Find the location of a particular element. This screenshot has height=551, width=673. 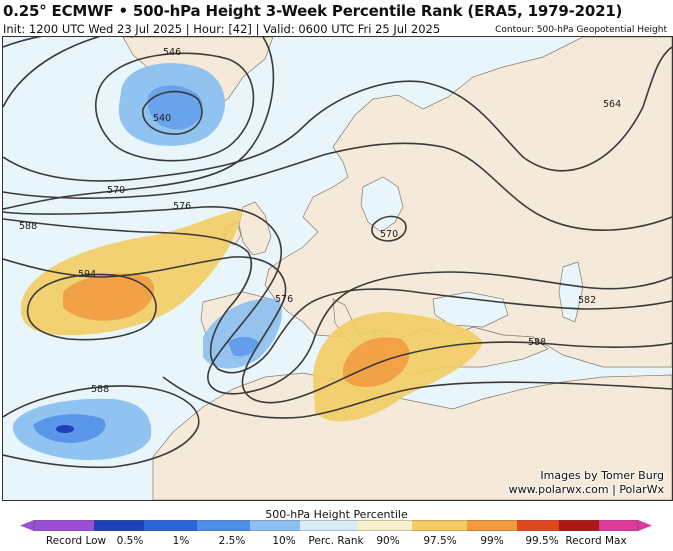

contour-label: 546 is located at coordinates (172, 52).